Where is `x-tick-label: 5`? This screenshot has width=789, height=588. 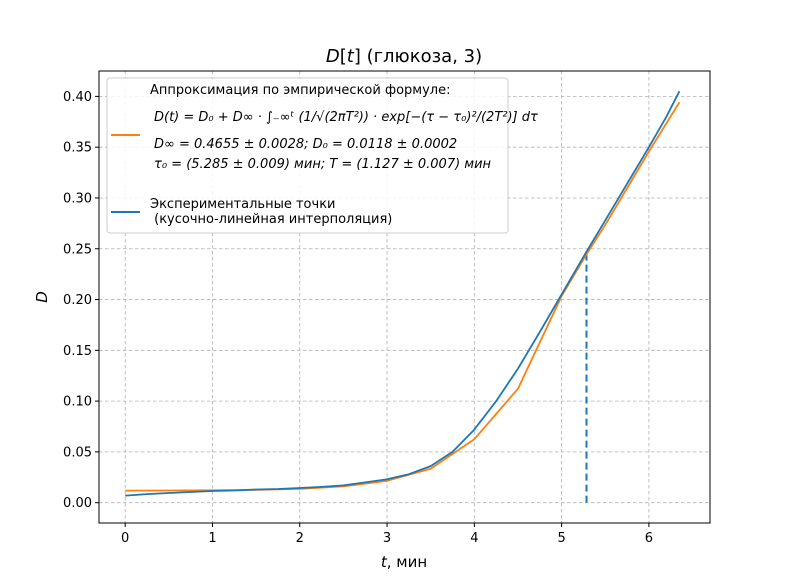 x-tick-label: 5 is located at coordinates (561, 538).